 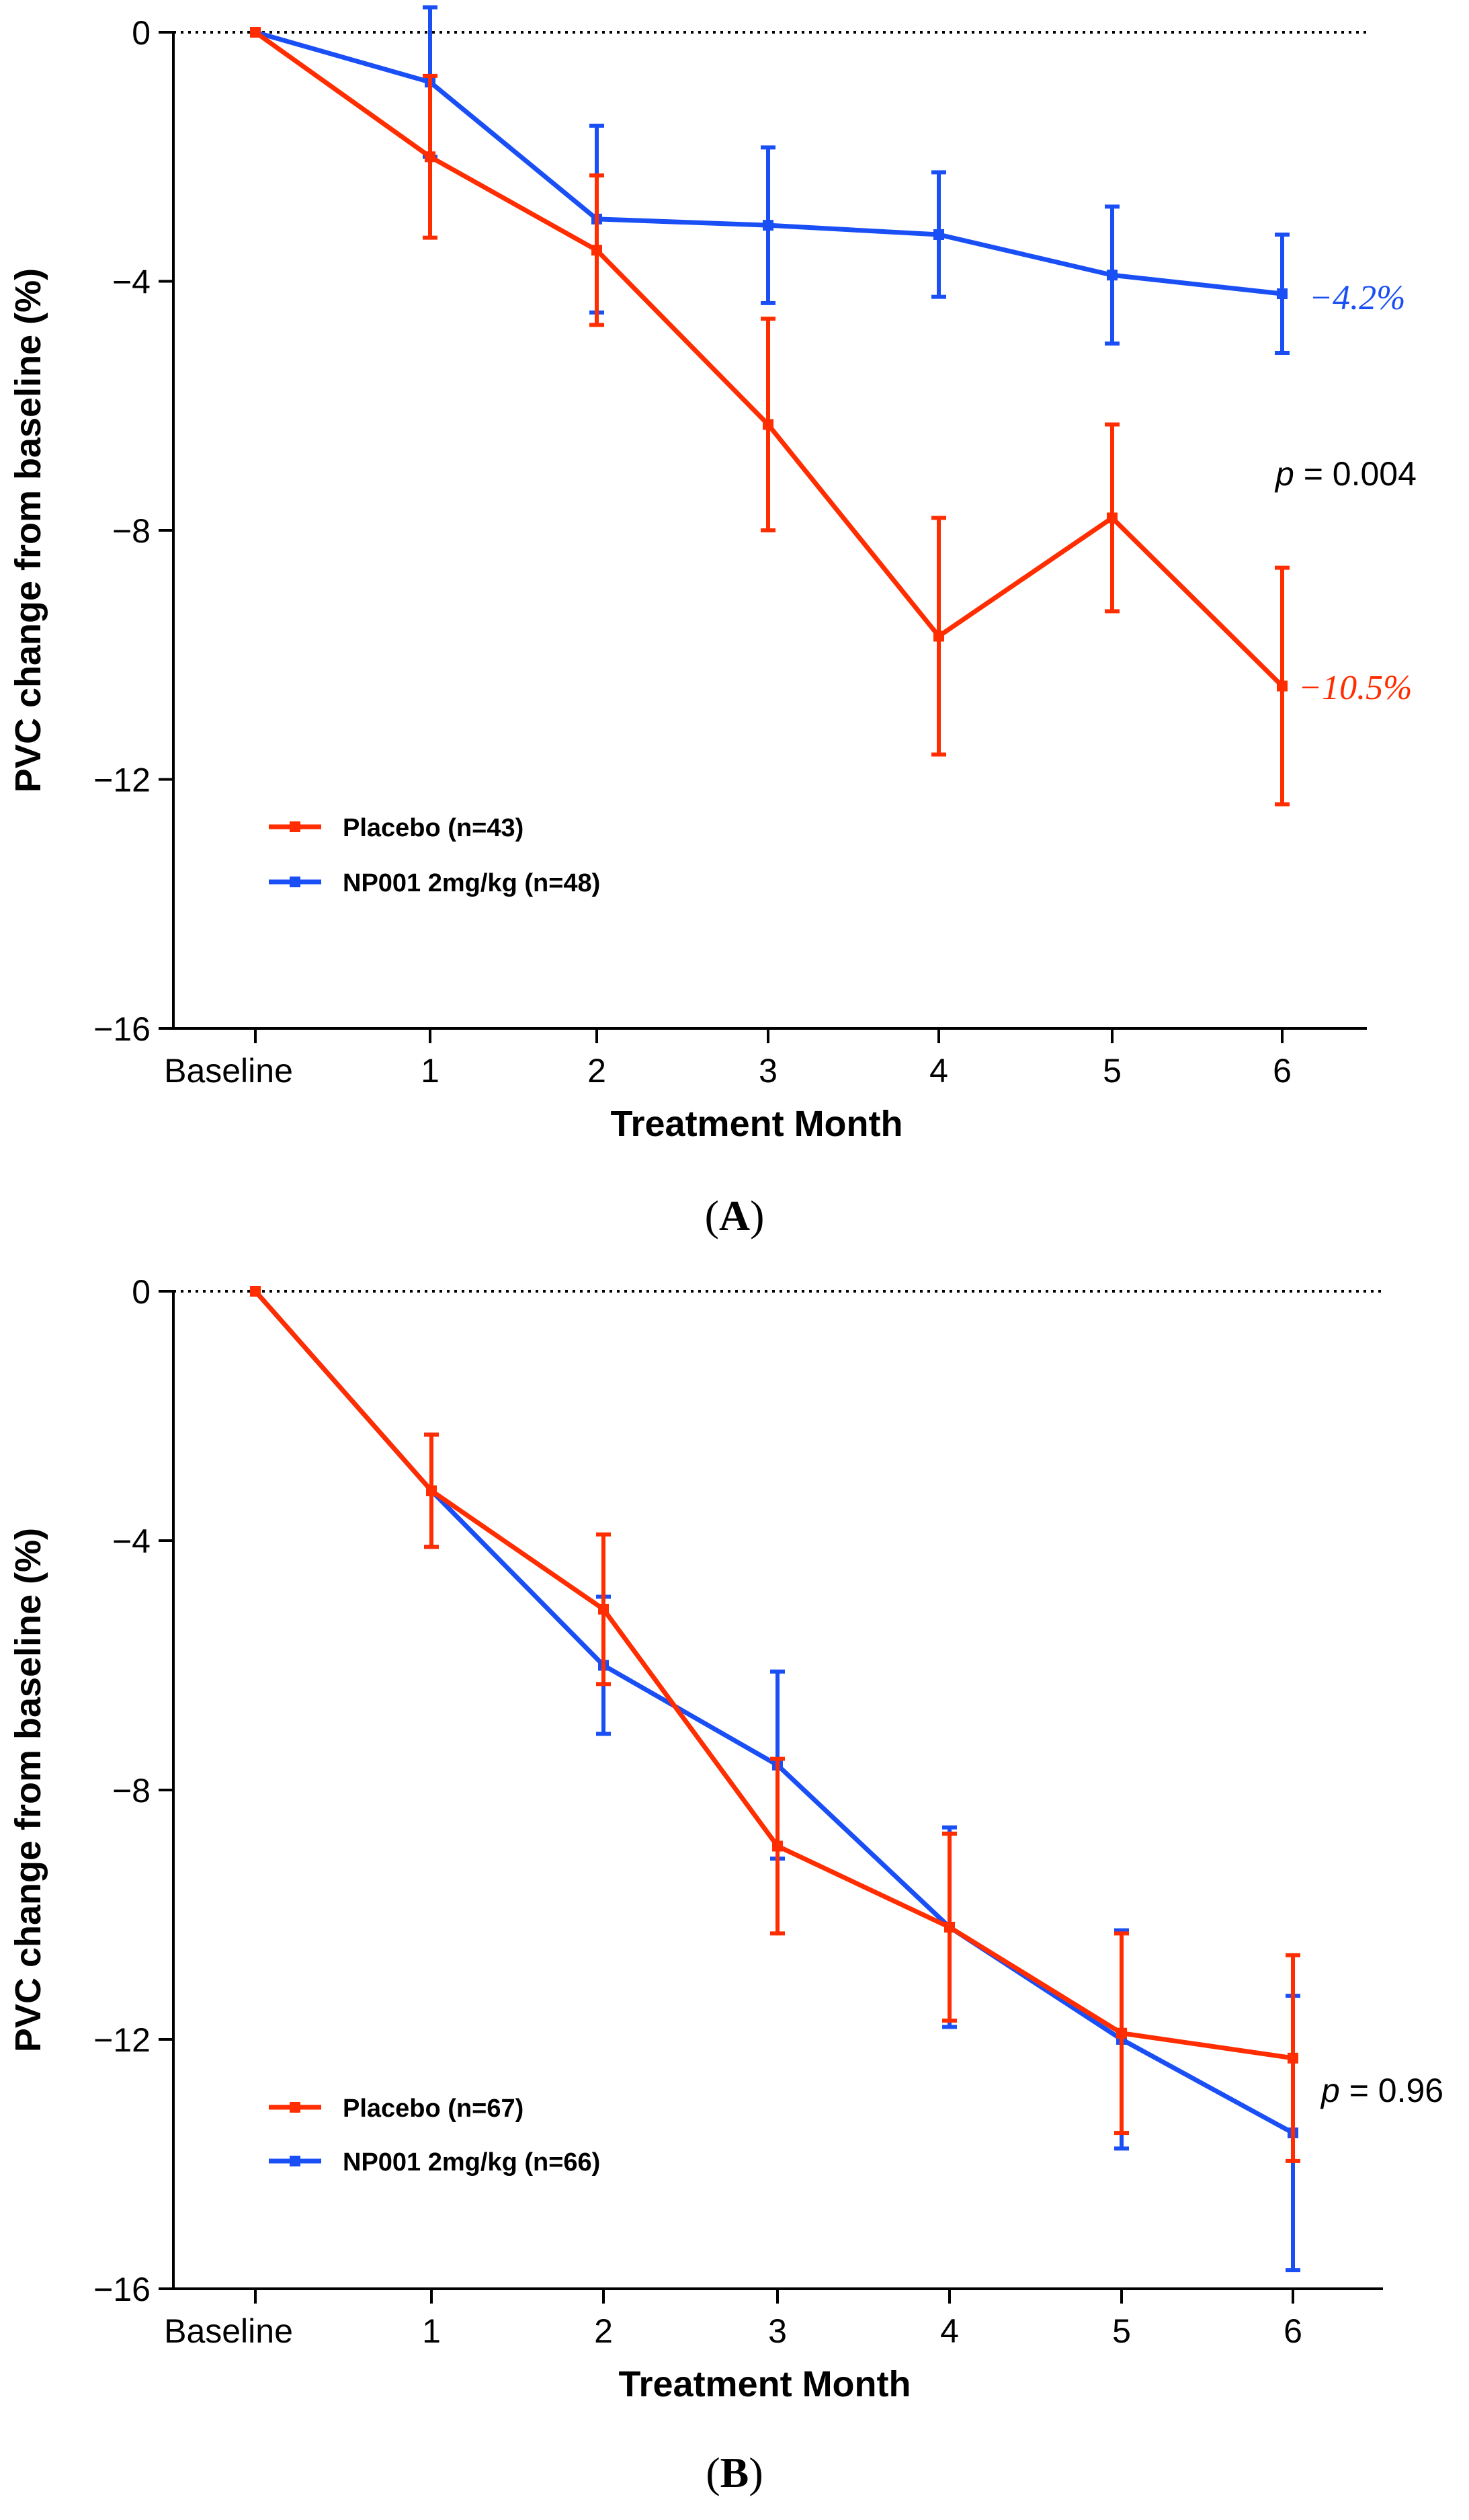 What do you see at coordinates (770, 181) in the screenshot?
I see `series-np001` at bounding box center [770, 181].